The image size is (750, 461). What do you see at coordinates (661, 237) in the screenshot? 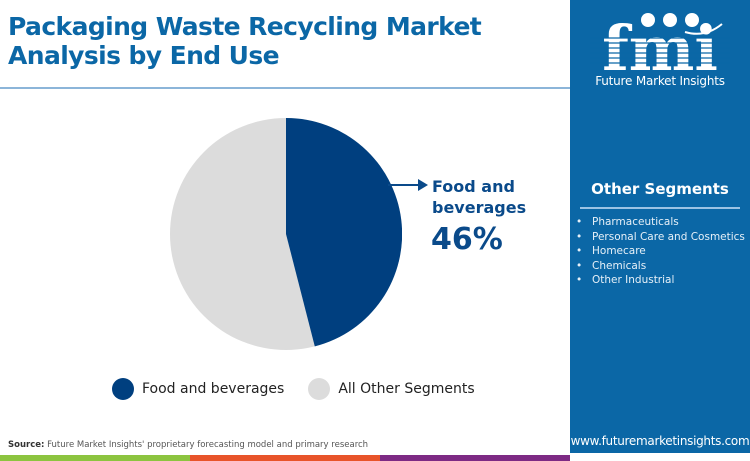
I see `segment-item: Personal Care and Cosmetics` at bounding box center [661, 237].